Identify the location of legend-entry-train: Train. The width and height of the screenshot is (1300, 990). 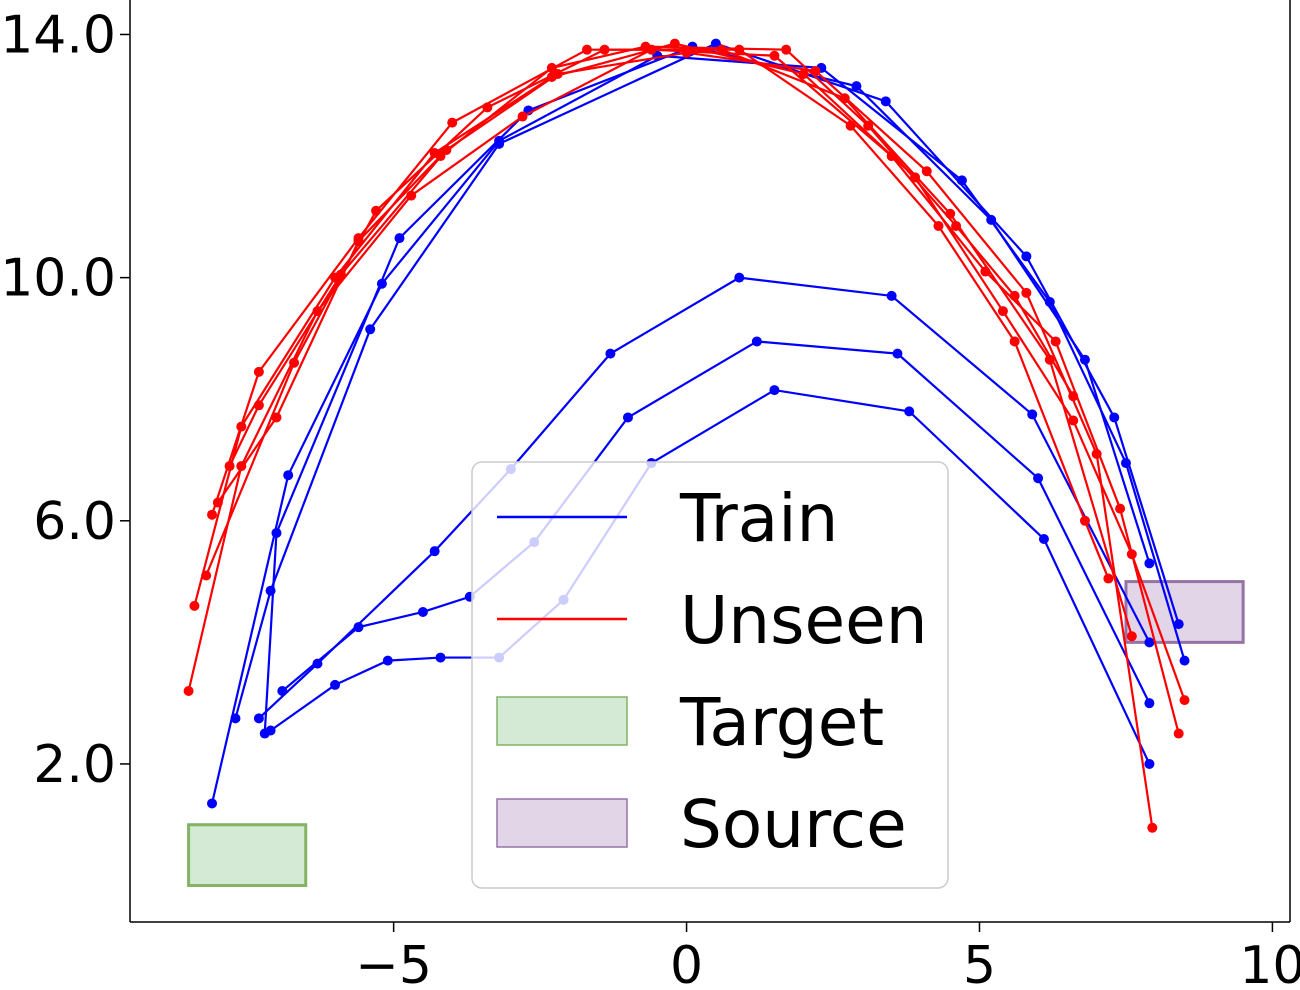
(667, 518).